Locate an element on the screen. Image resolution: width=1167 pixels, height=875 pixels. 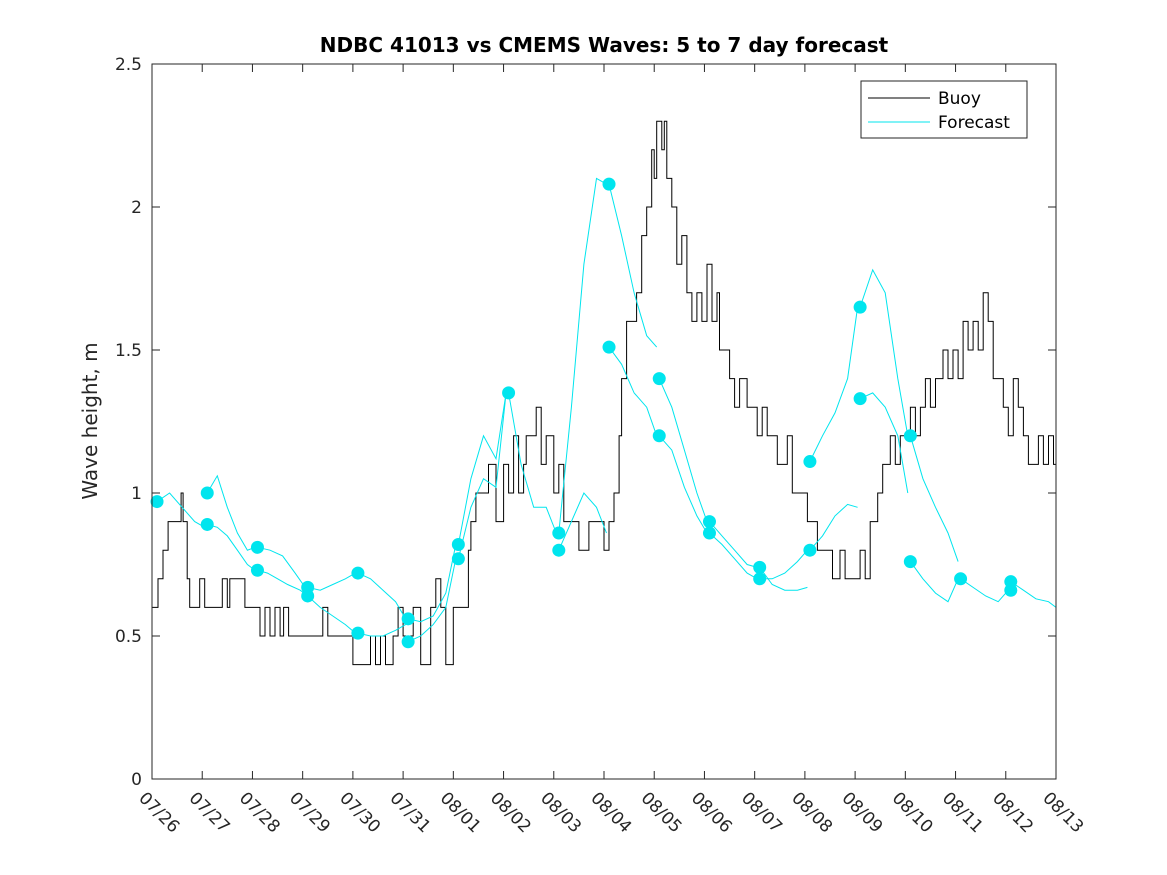
y-tick-label-2: 1 is located at coordinates (136, 494).